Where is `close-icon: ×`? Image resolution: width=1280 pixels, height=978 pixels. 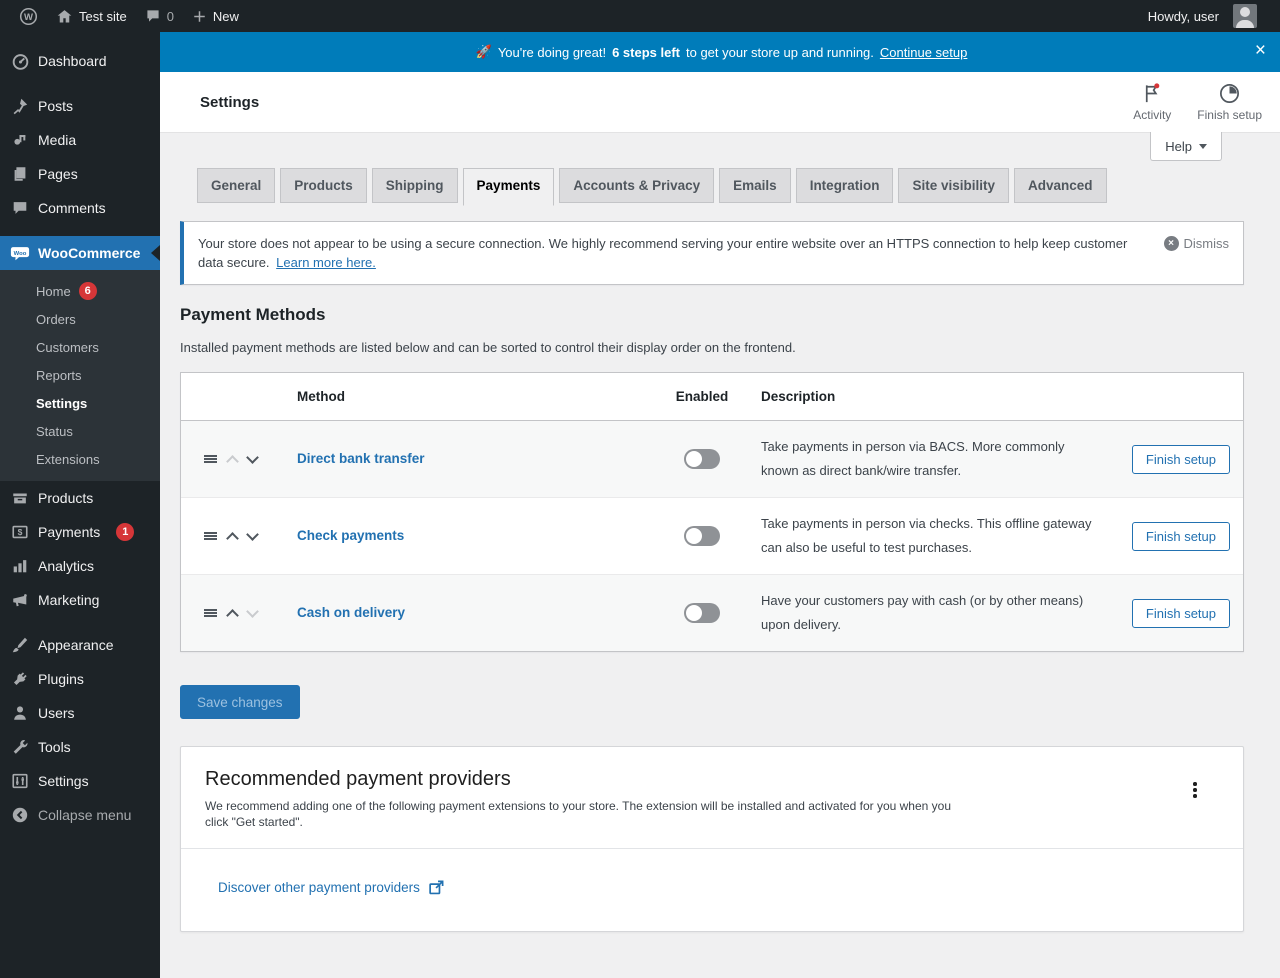 close-icon: × is located at coordinates (1260, 50).